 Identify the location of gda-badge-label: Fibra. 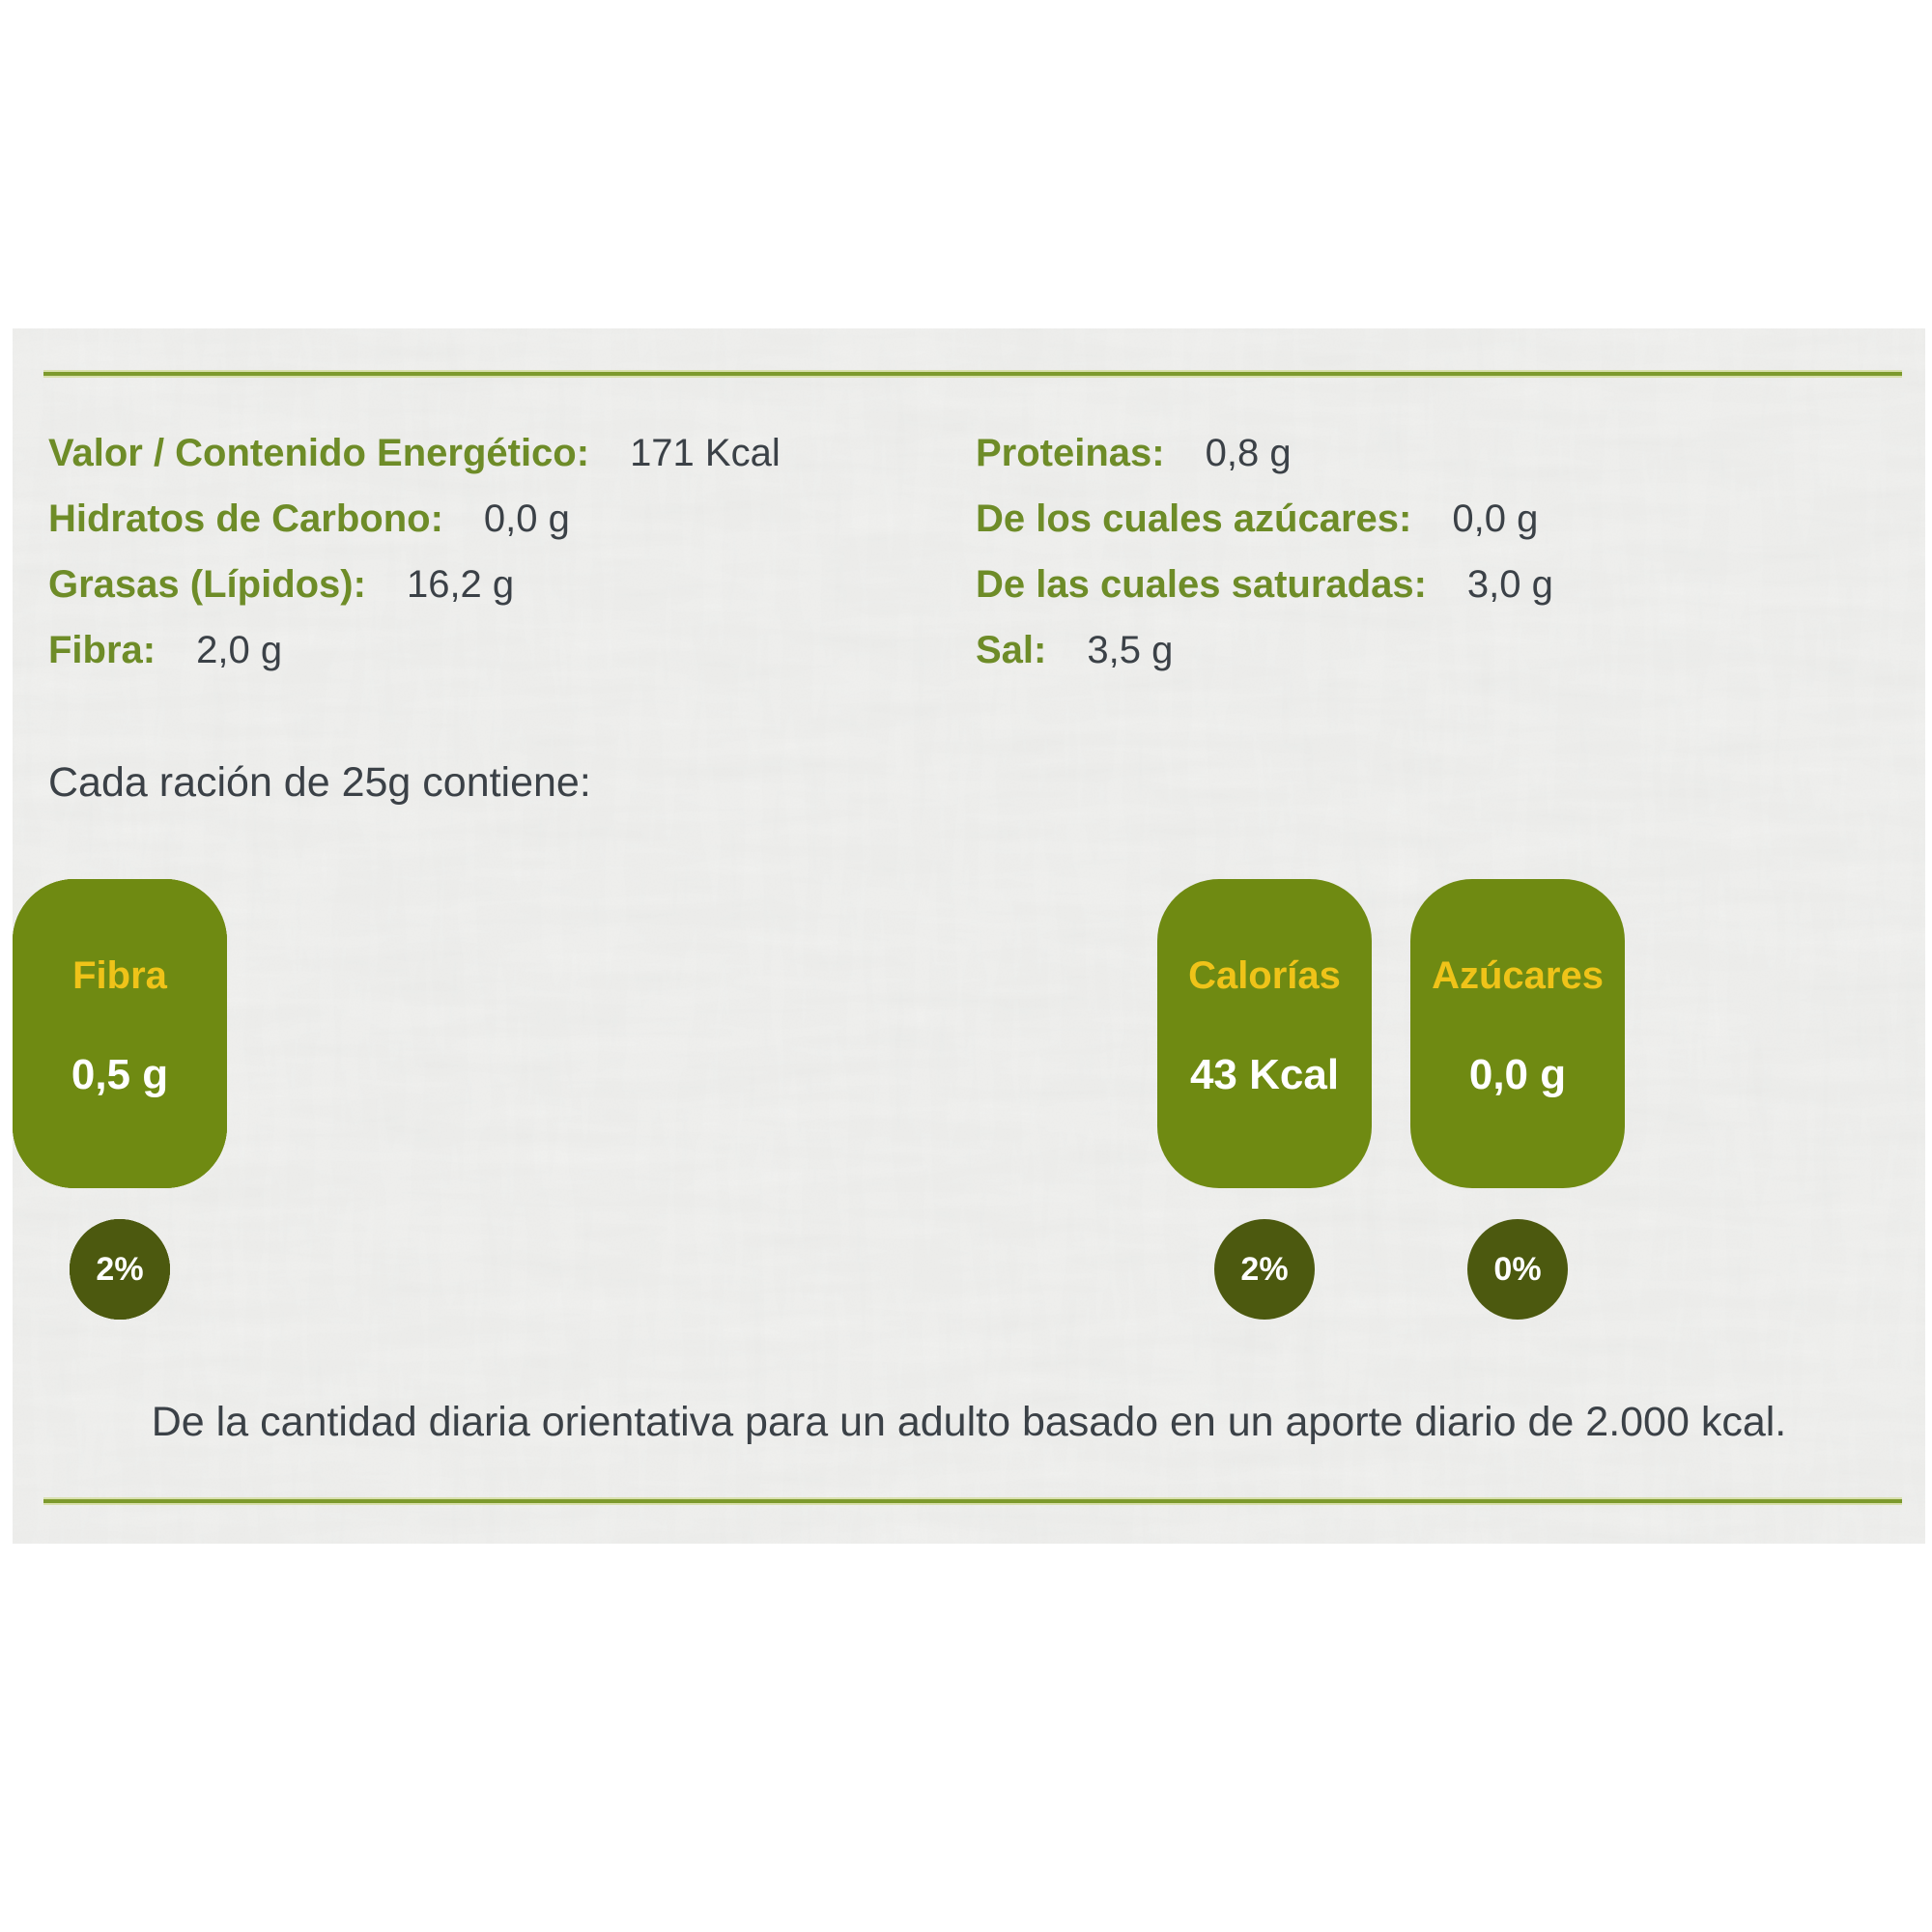
(119, 975).